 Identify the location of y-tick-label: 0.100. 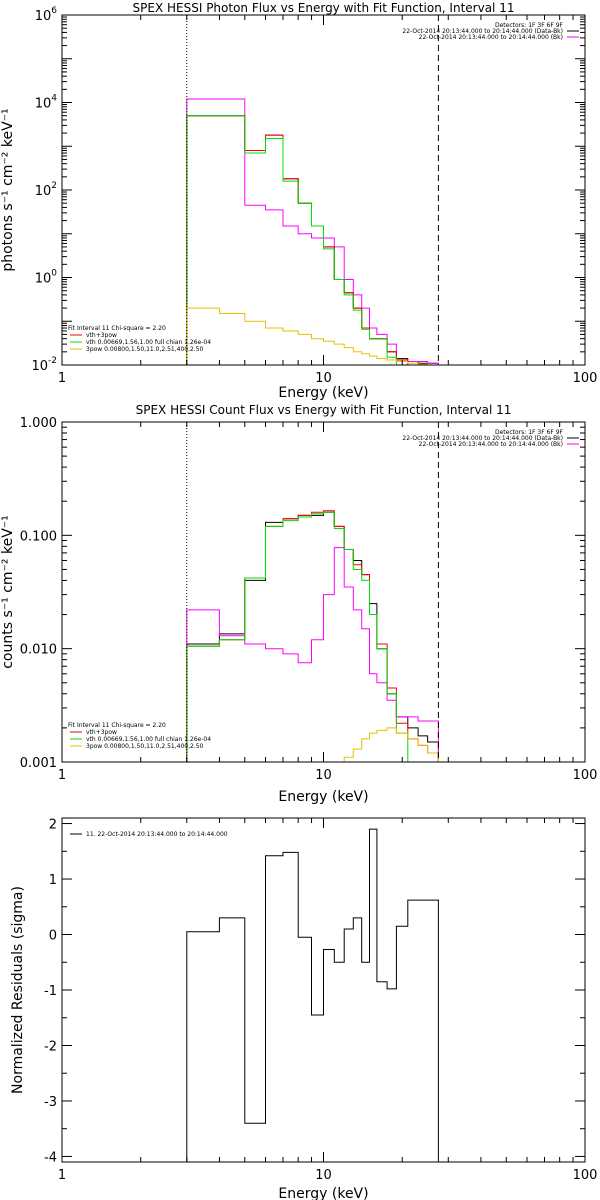
(38, 536).